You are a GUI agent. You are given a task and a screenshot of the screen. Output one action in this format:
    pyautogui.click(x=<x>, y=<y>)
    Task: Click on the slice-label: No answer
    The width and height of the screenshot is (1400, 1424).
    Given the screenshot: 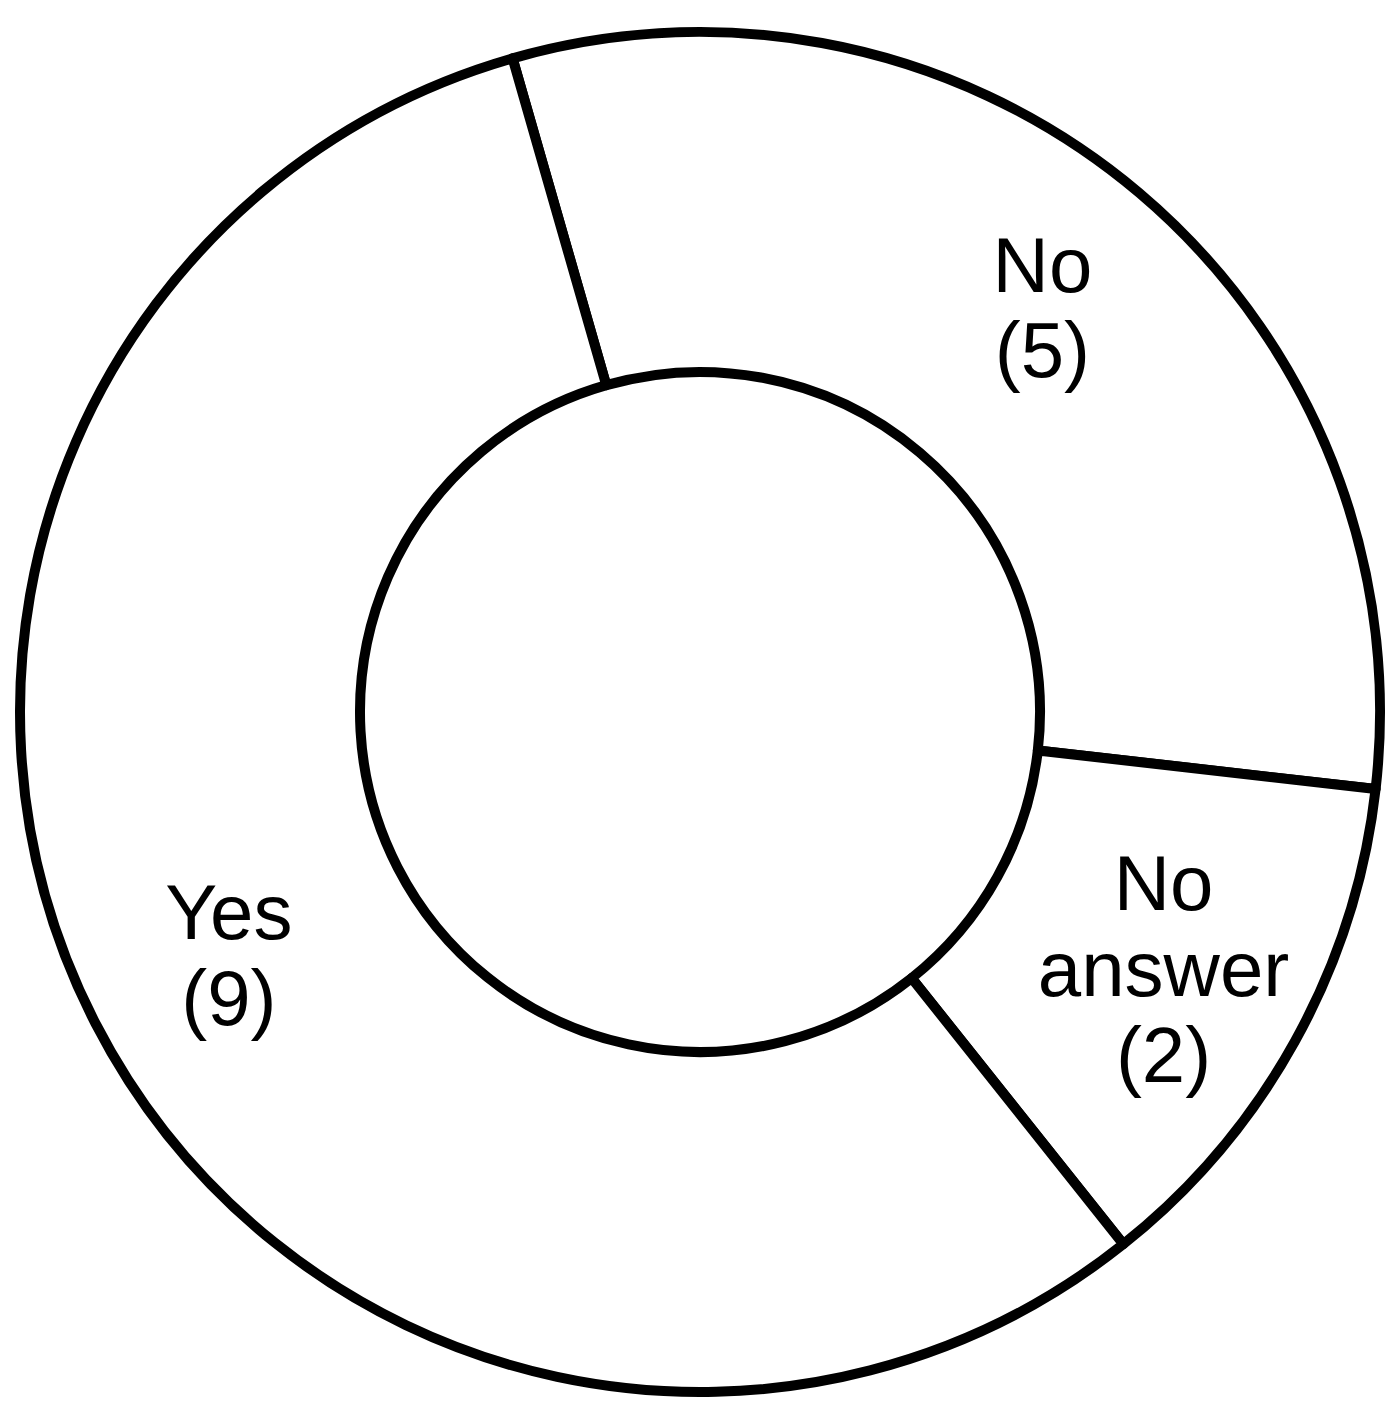 What is the action you would take?
    pyautogui.click(x=1163, y=926)
    